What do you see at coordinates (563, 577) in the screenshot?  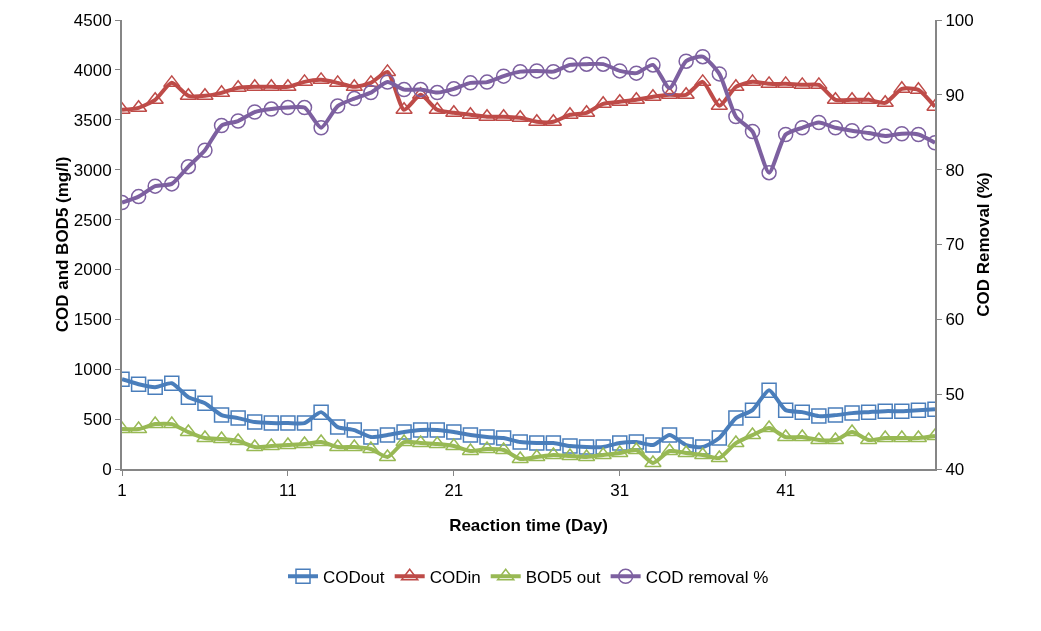 I see `legend-label: BOD5 out` at bounding box center [563, 577].